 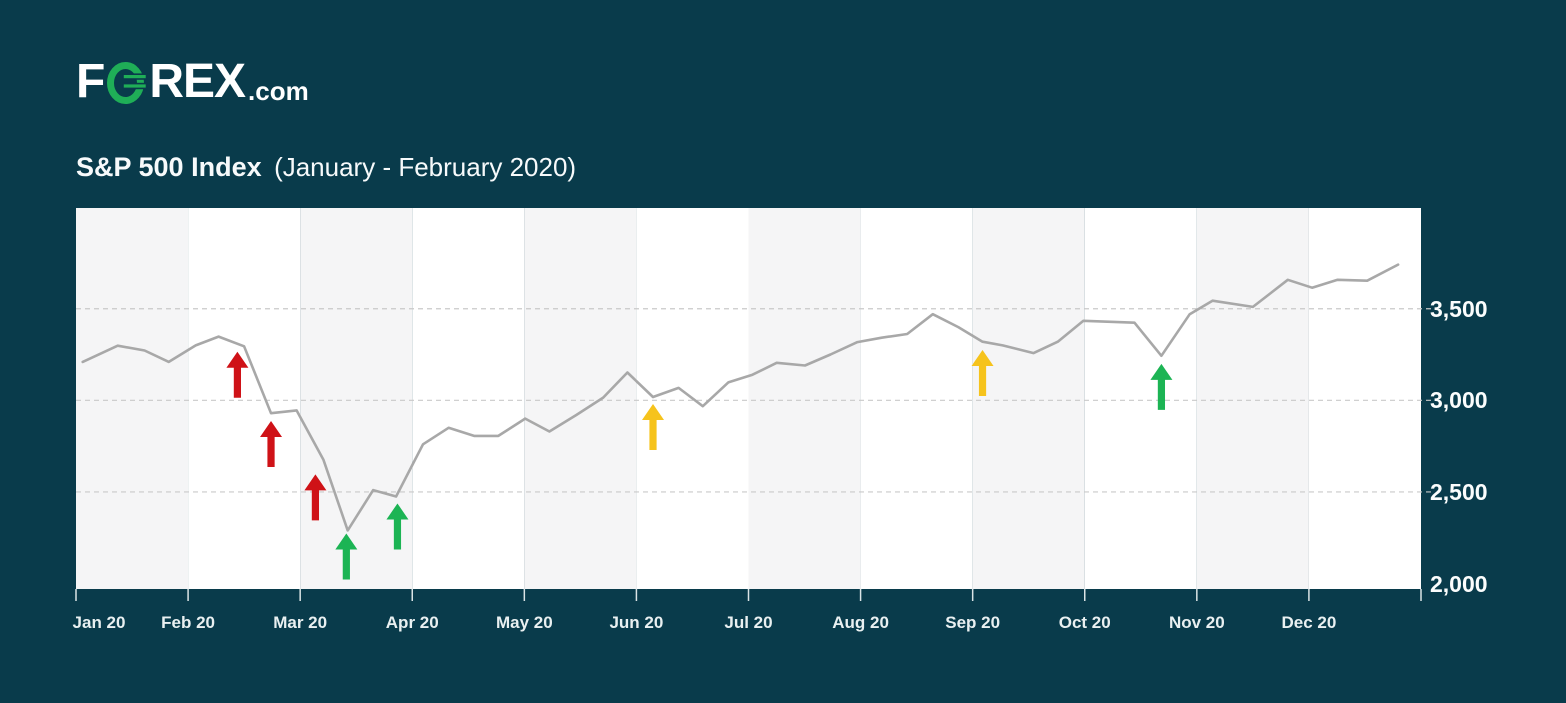 I want to click on x-axis-label-jan: Jan 20, so click(x=99, y=622).